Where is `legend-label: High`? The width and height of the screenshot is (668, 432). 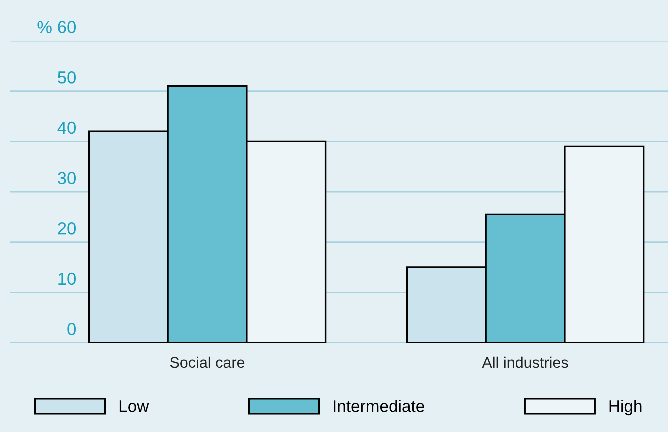 legend-label: High is located at coordinates (626, 408).